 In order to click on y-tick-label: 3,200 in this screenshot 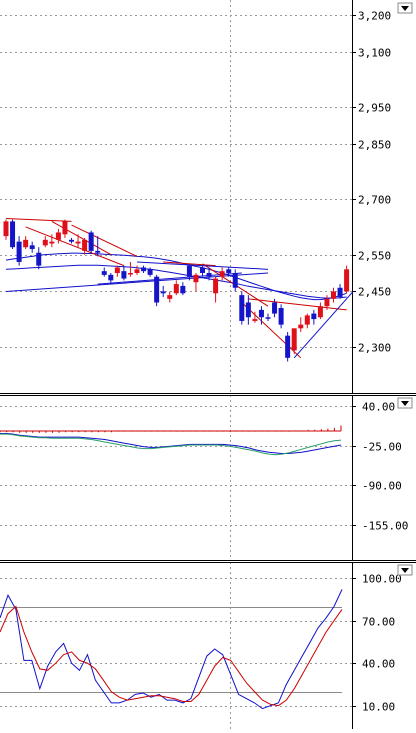, I will do `click(374, 16)`.